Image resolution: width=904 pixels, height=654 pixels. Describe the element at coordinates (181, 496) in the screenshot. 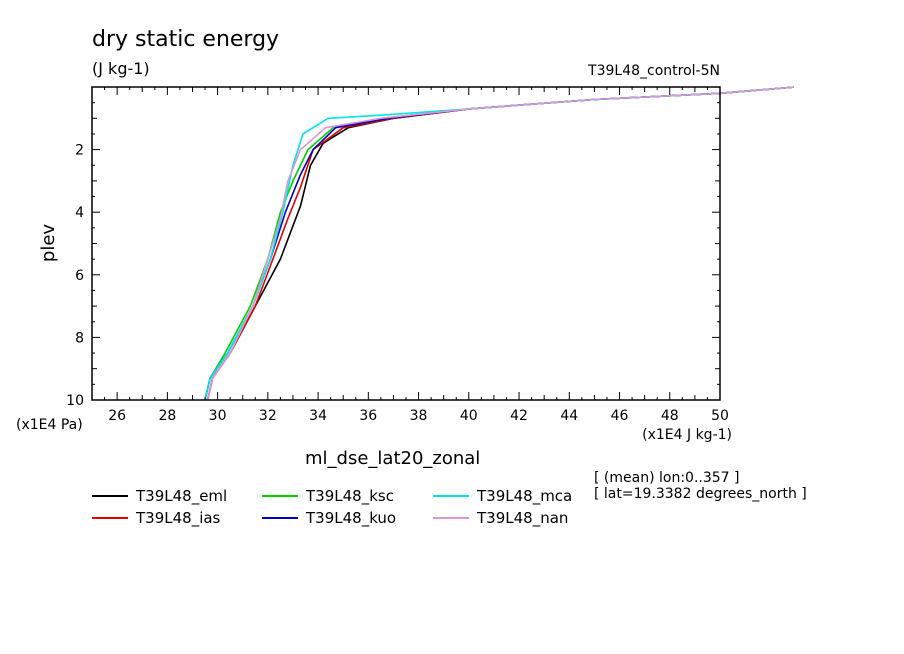

I see `legend-label: T39L48_eml` at that location.